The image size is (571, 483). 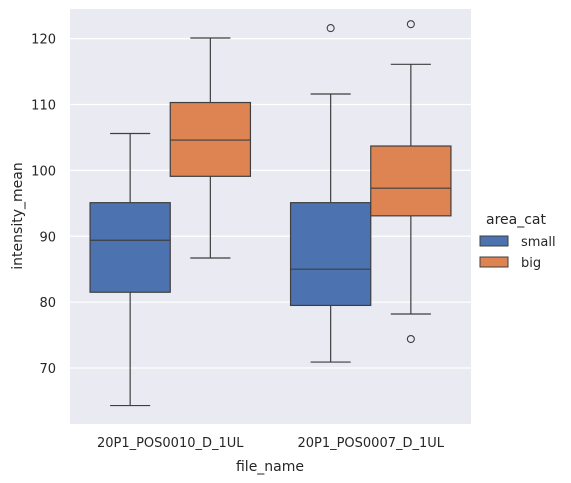 I want to click on y-tick-label-120: 120, so click(x=43, y=40).